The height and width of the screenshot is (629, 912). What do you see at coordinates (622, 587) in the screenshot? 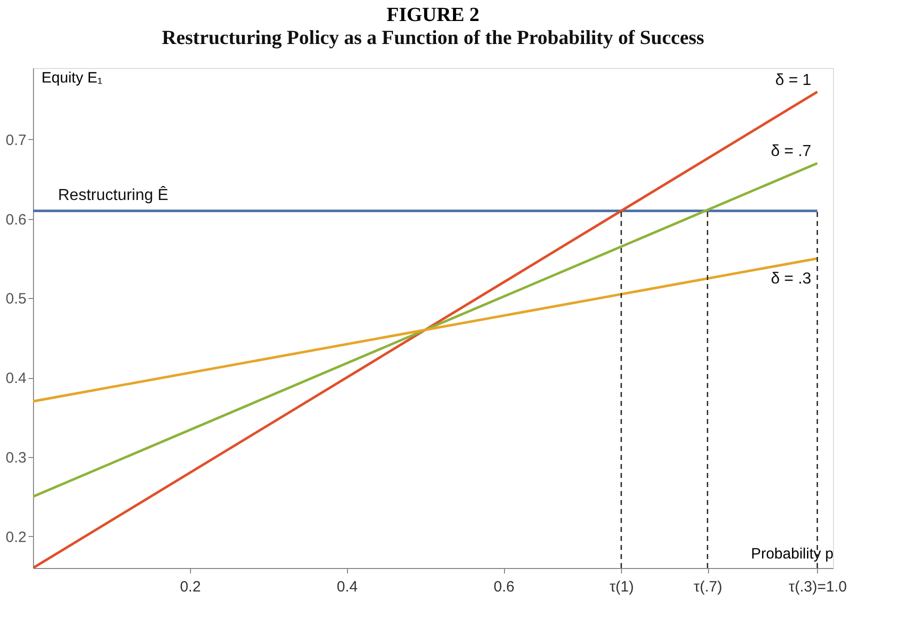
I see `x-tick-label: τ(1)` at bounding box center [622, 587].